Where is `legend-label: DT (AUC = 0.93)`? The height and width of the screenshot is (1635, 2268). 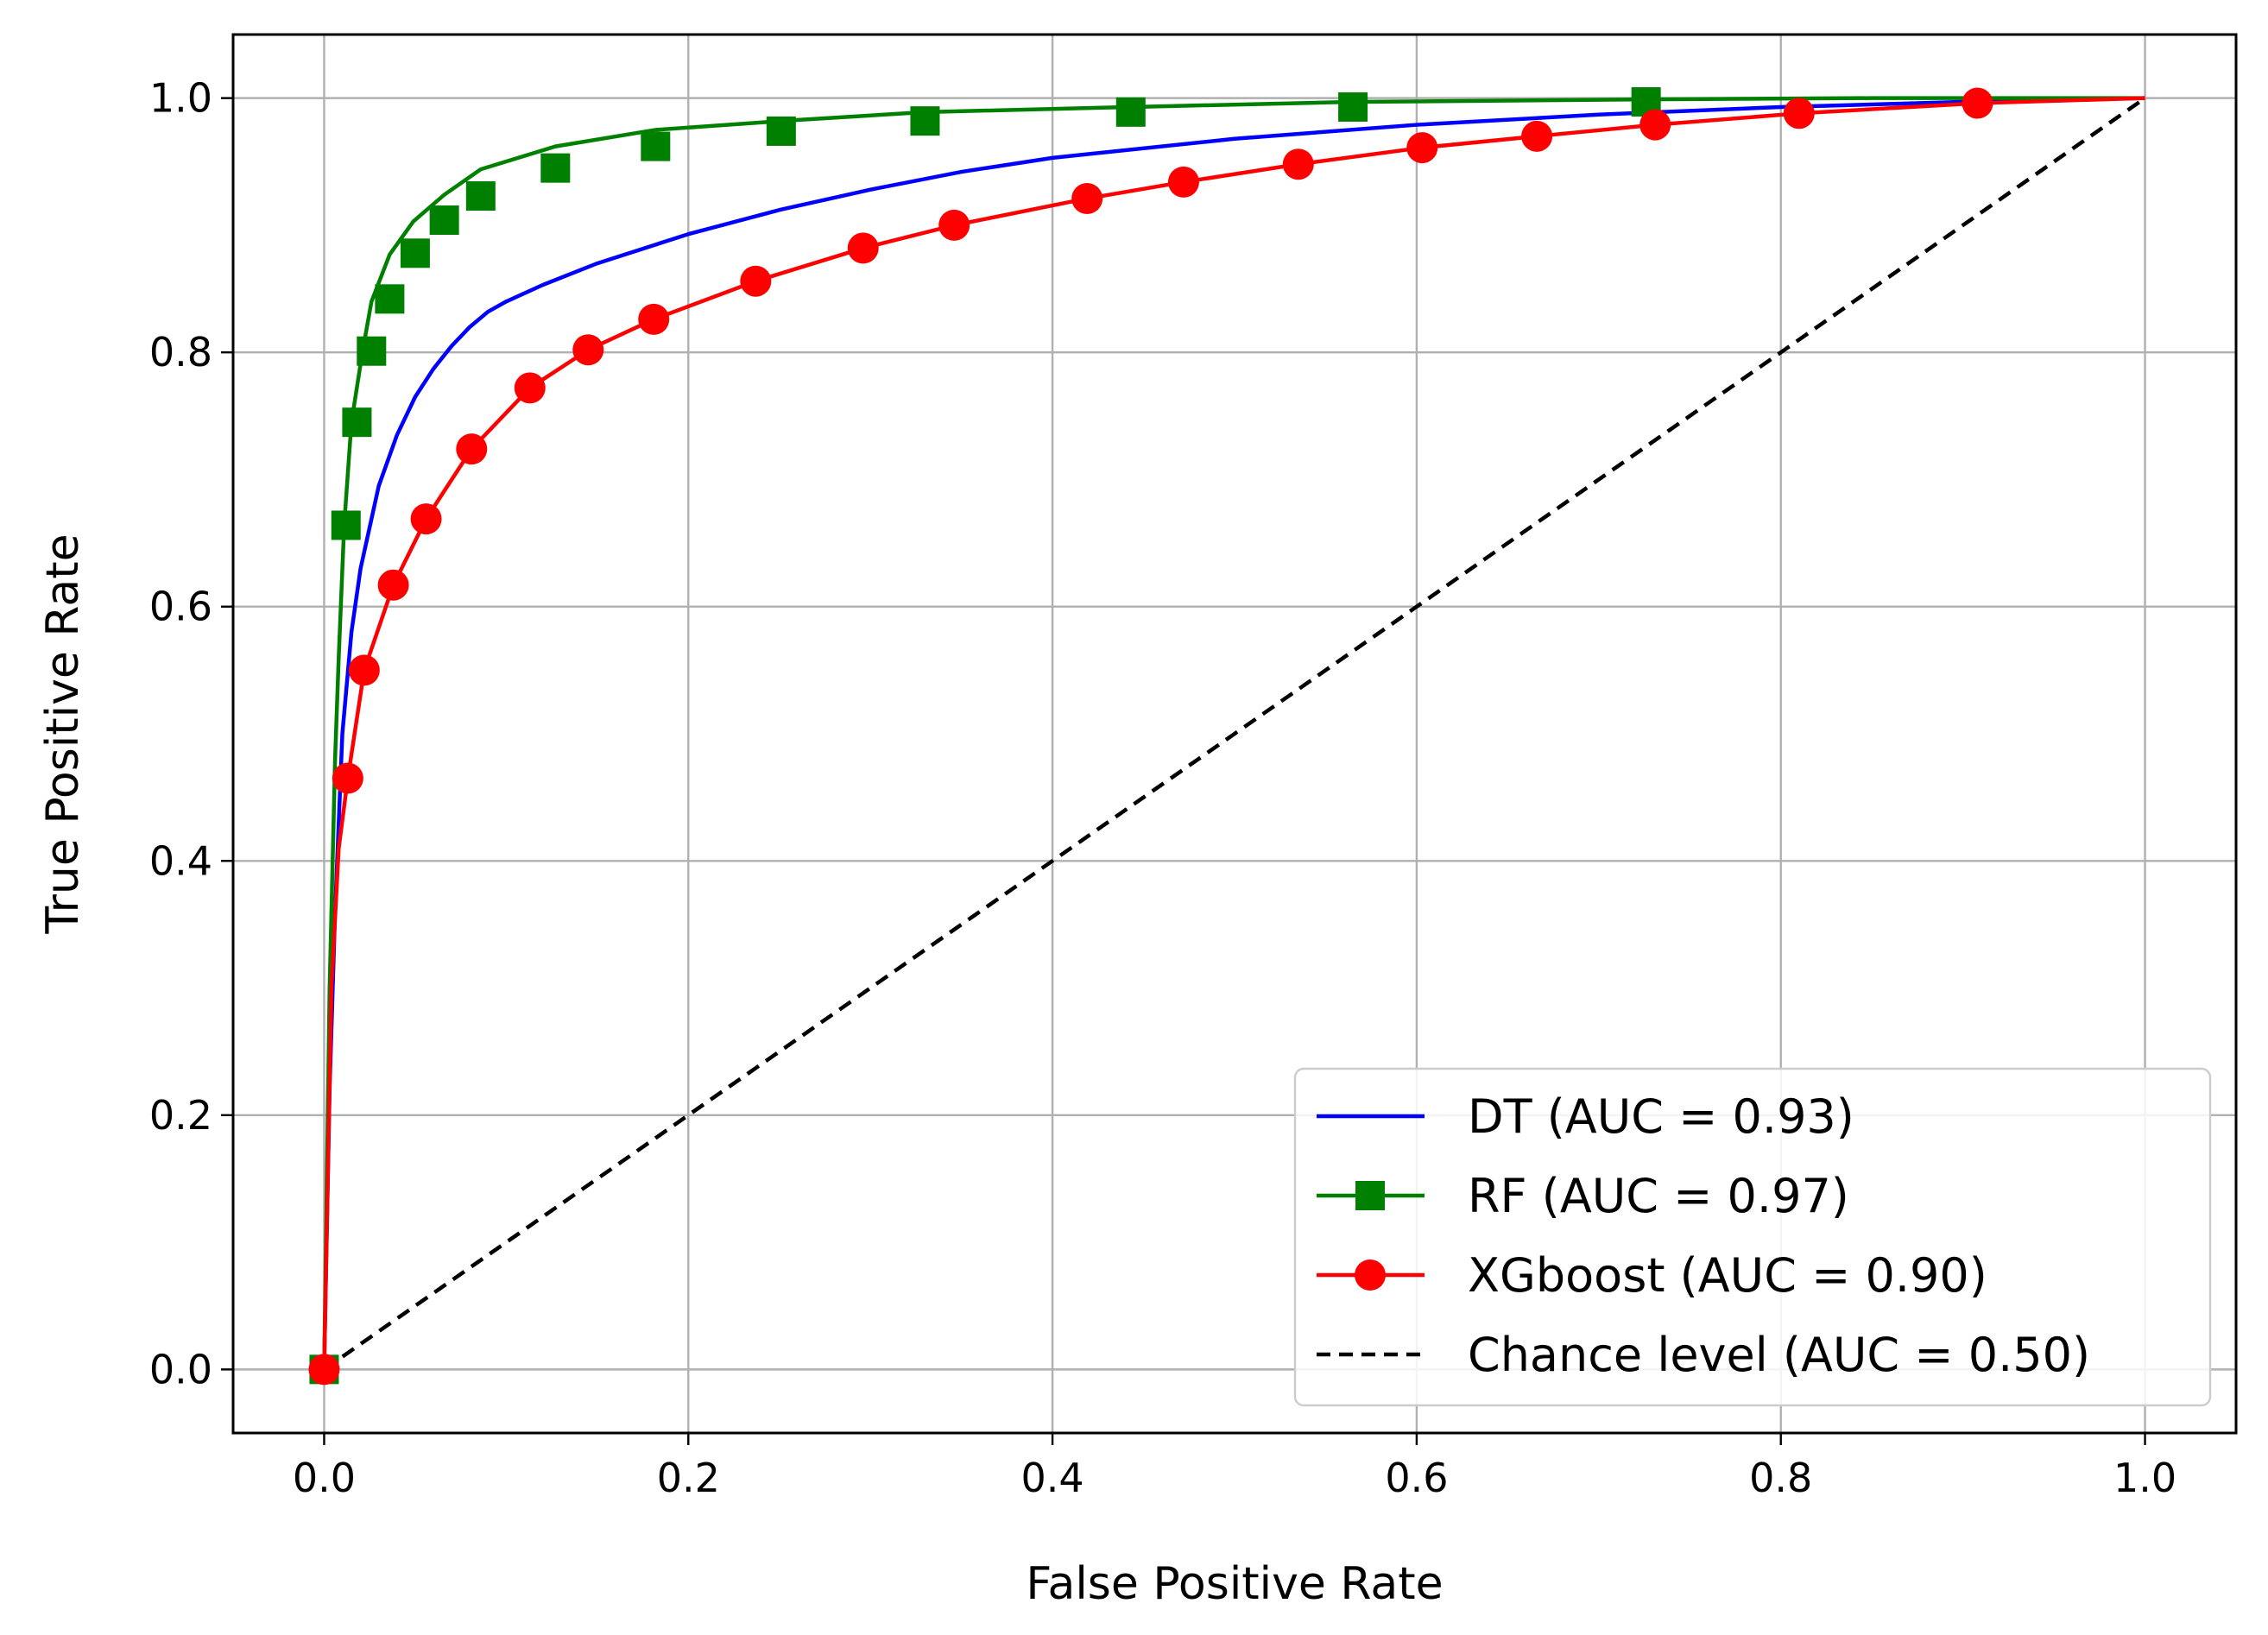 legend-label: DT (AUC = 0.93) is located at coordinates (1661, 1116).